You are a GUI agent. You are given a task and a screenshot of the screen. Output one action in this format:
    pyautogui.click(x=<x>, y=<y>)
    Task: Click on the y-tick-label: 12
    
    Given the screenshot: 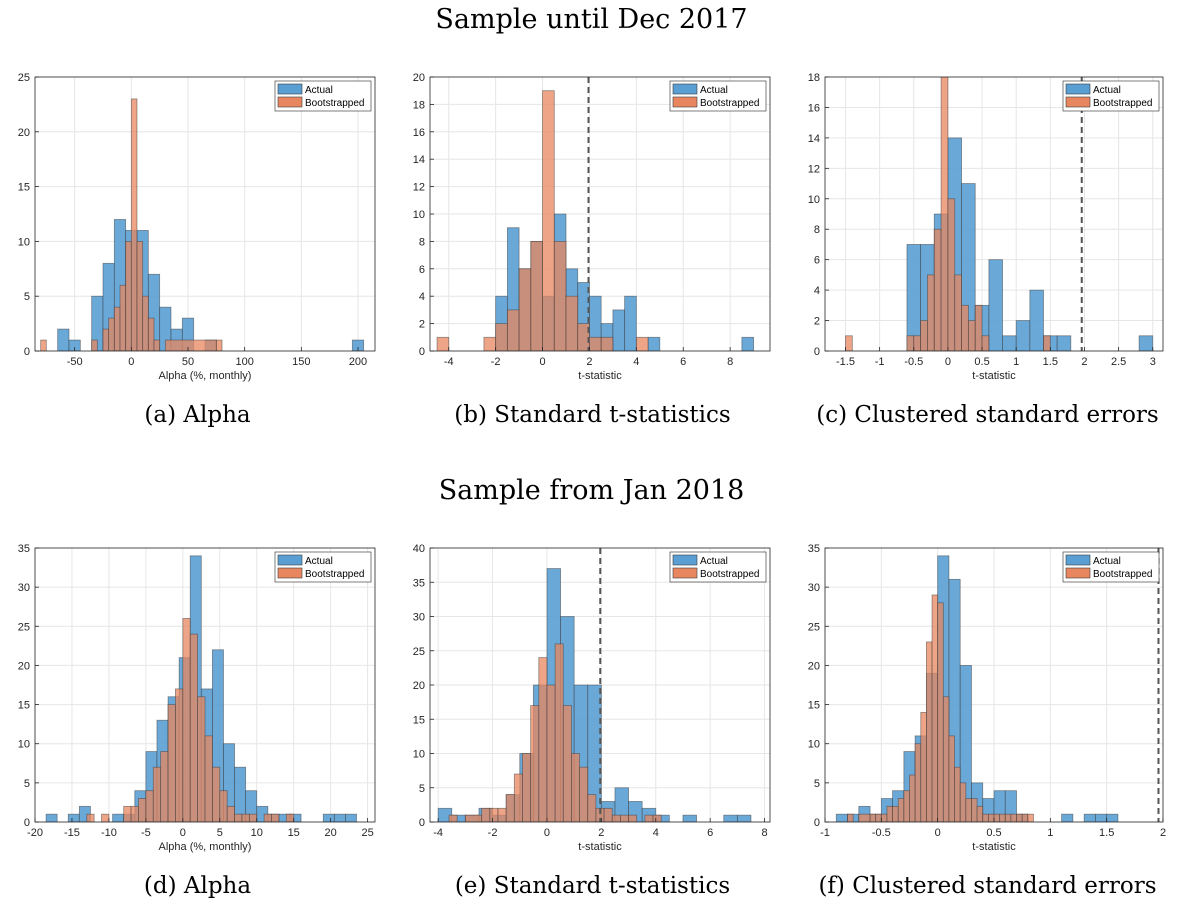 What is the action you would take?
    pyautogui.click(x=419, y=188)
    